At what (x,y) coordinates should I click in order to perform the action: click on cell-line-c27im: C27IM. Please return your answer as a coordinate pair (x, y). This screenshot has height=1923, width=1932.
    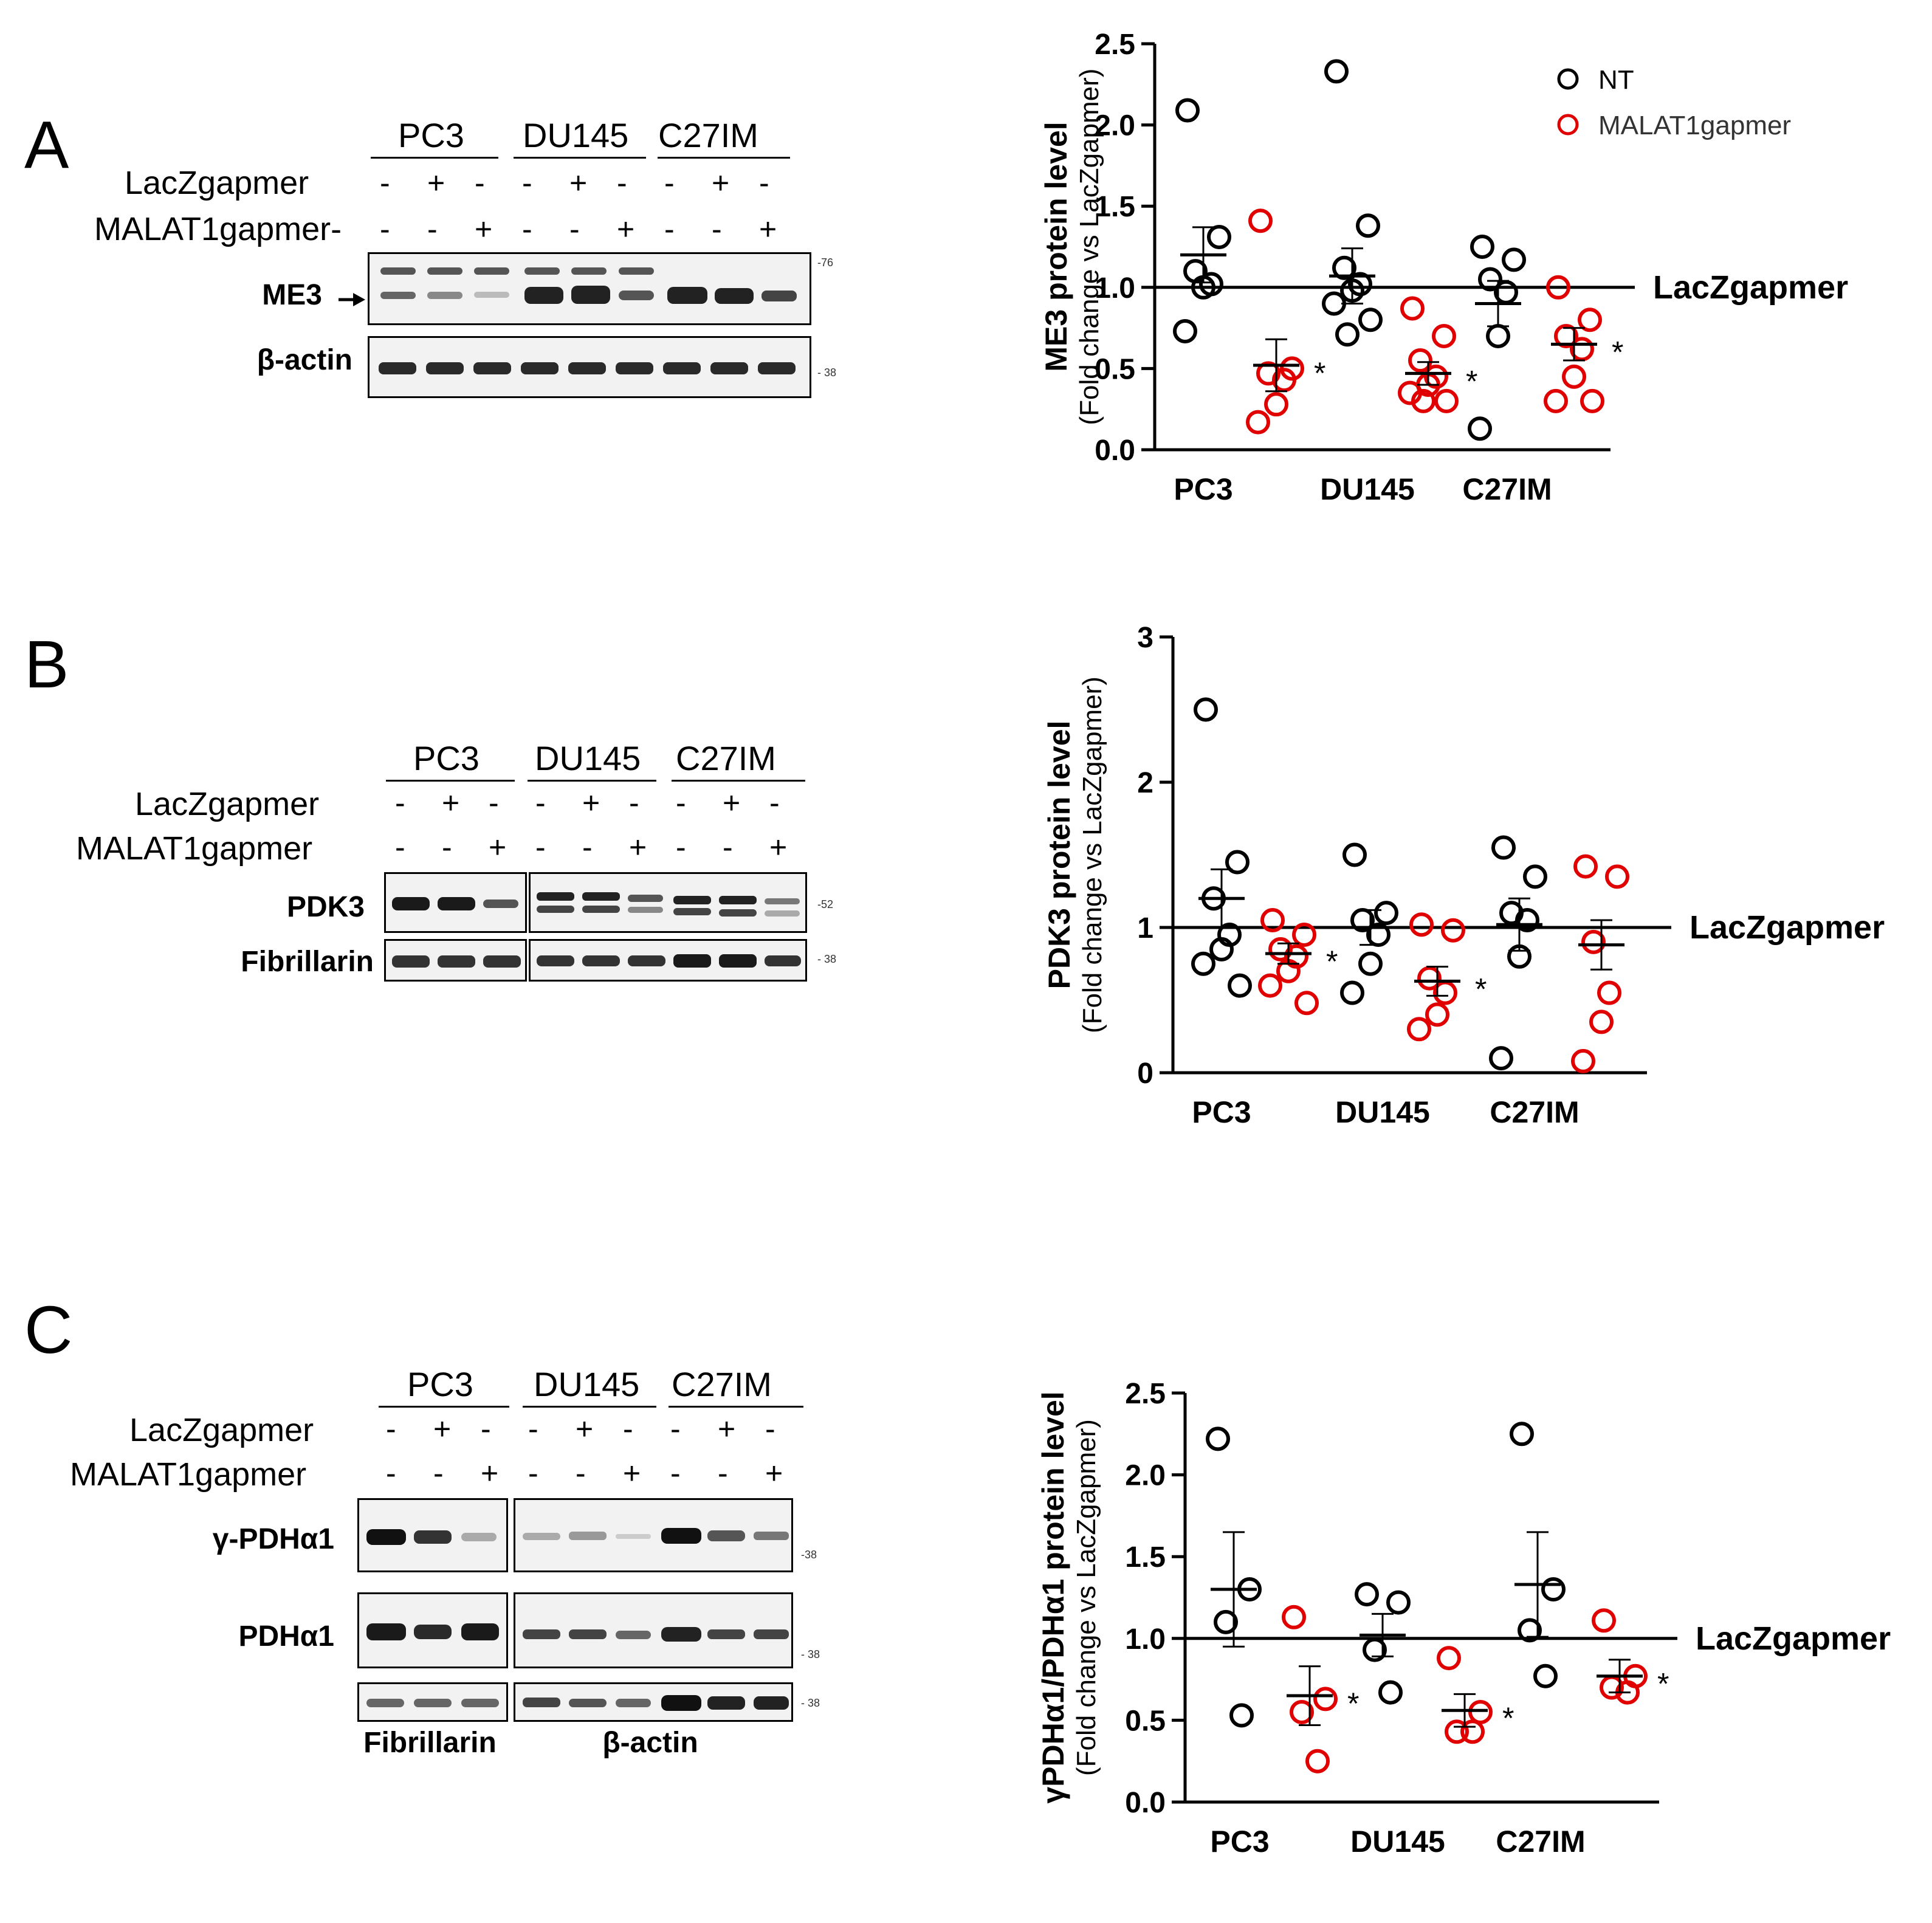
    Looking at the image, I should click on (708, 135).